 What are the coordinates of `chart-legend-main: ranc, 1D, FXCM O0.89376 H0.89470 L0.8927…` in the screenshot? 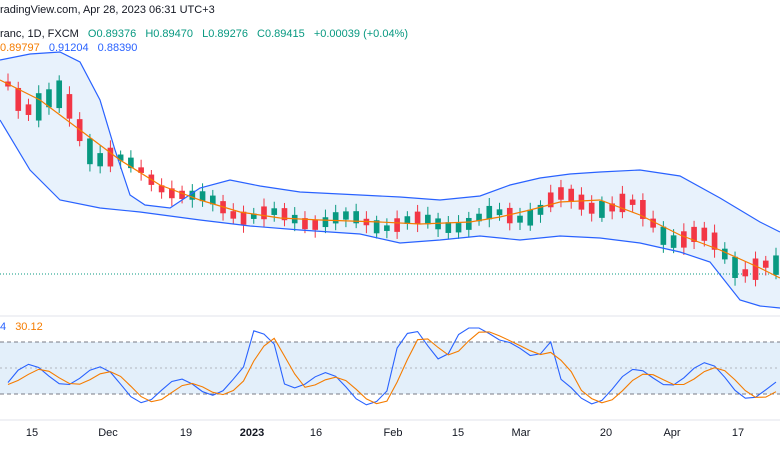 It's located at (207, 34).